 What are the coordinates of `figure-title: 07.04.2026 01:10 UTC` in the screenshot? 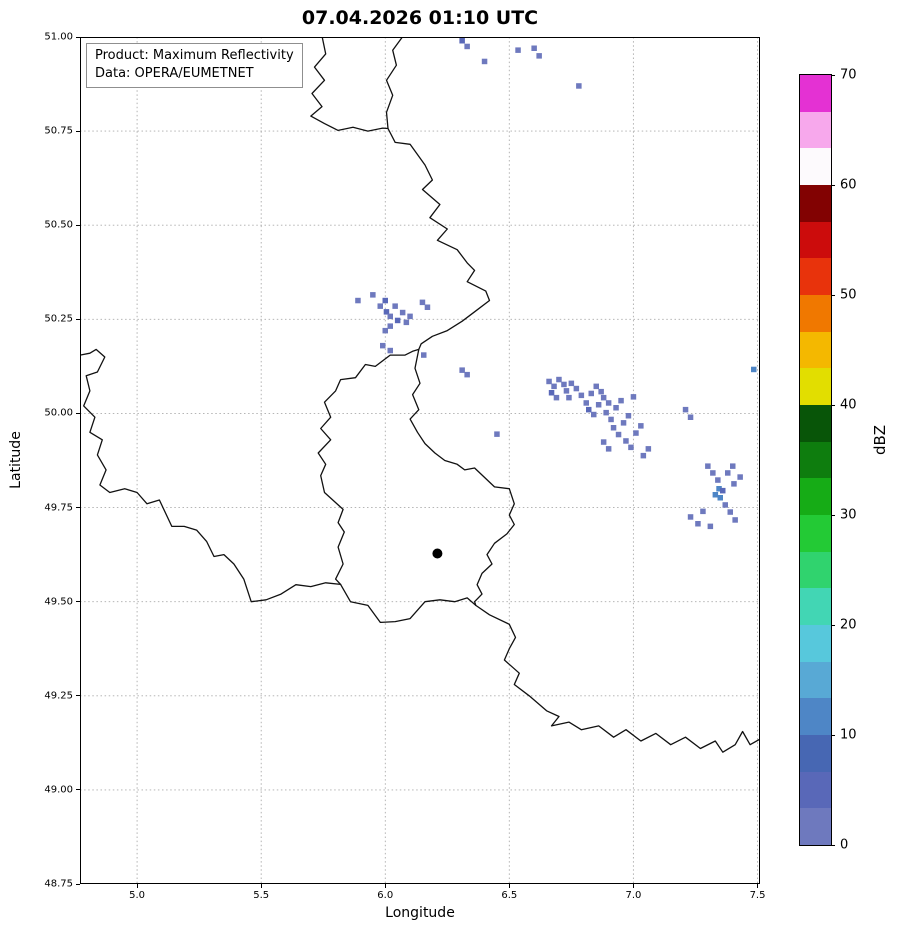 It's located at (420, 18).